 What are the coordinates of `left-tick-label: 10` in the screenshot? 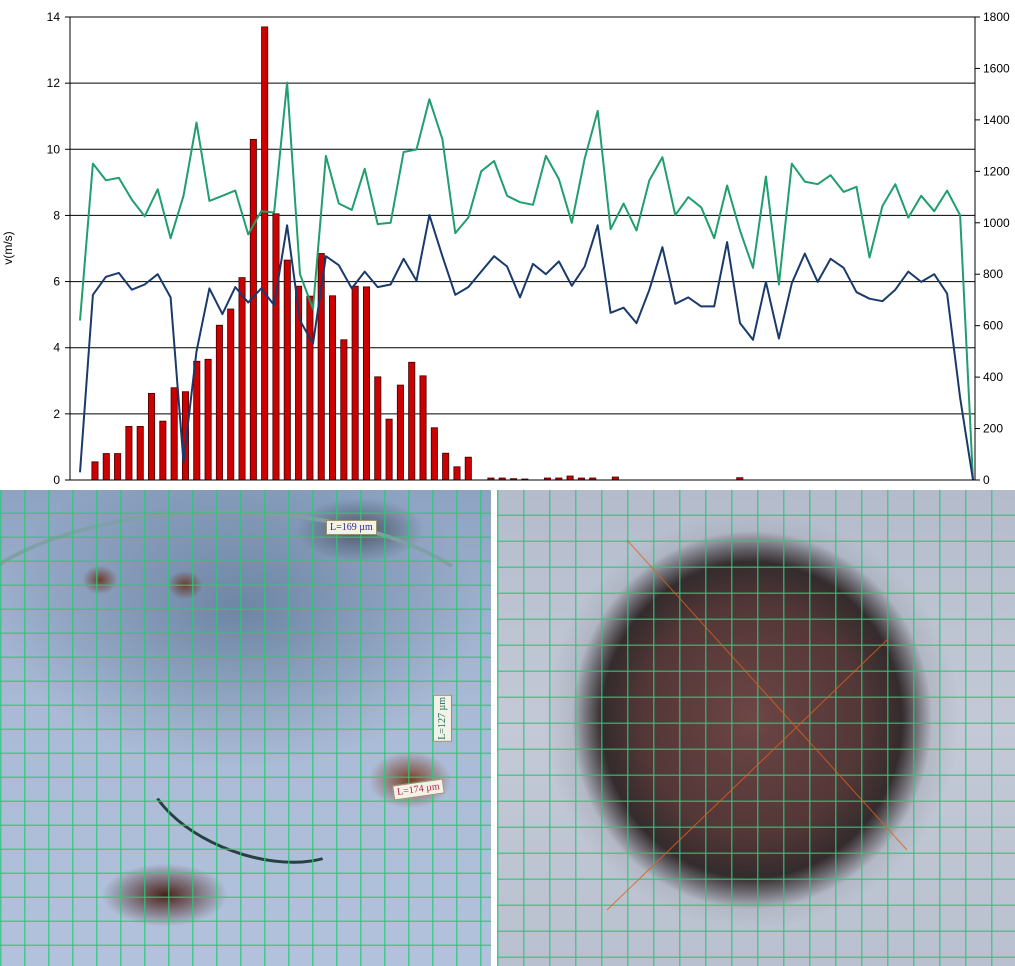 It's located at (54, 149).